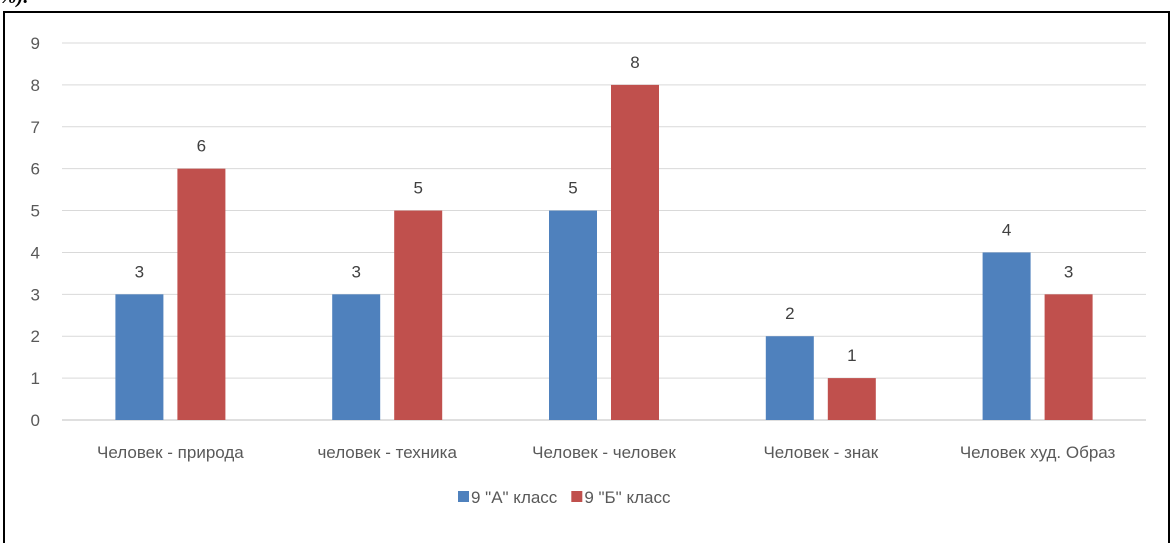  Describe the element at coordinates (35, 211) in the screenshot. I see `y-tick-label: 5` at that location.